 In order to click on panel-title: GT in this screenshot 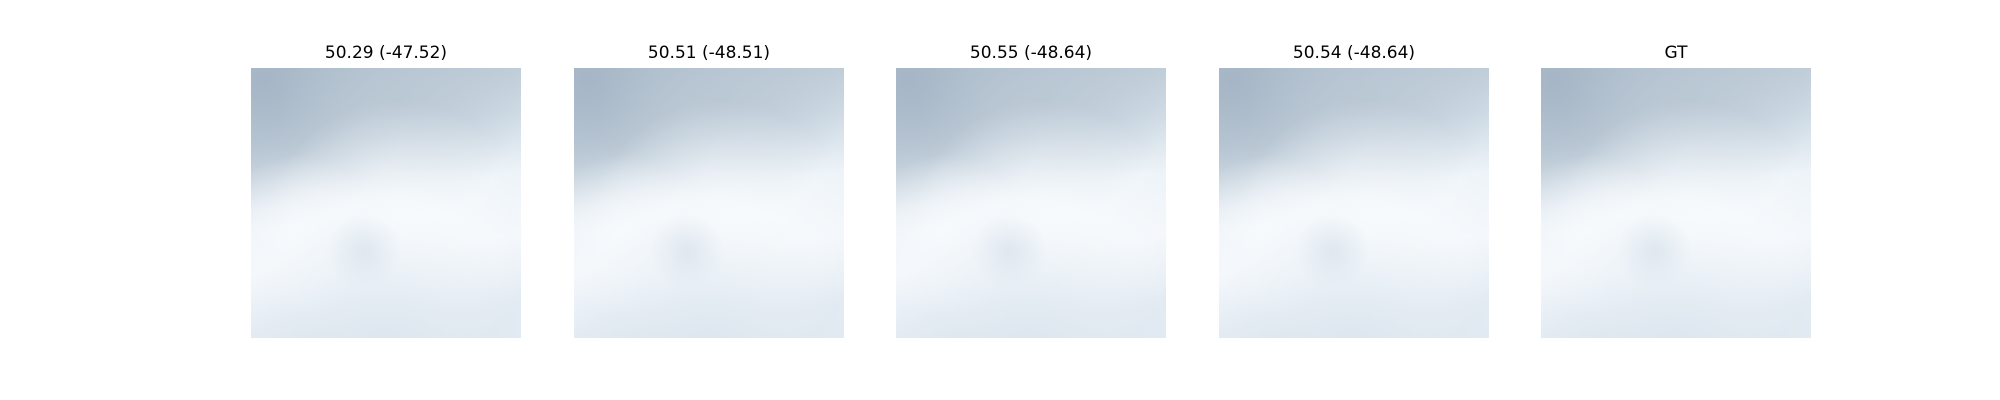, I will do `click(1676, 53)`.